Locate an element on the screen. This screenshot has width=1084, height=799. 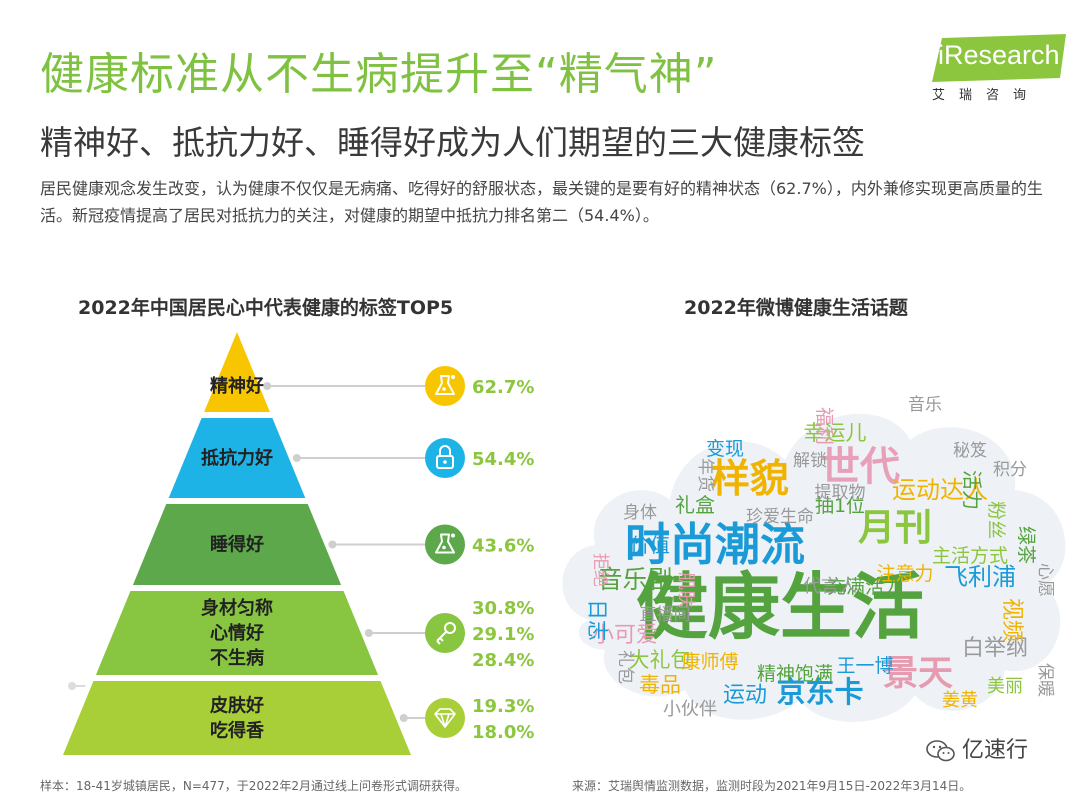
wordcloud-word: 小可爱 is located at coordinates (625, 635).